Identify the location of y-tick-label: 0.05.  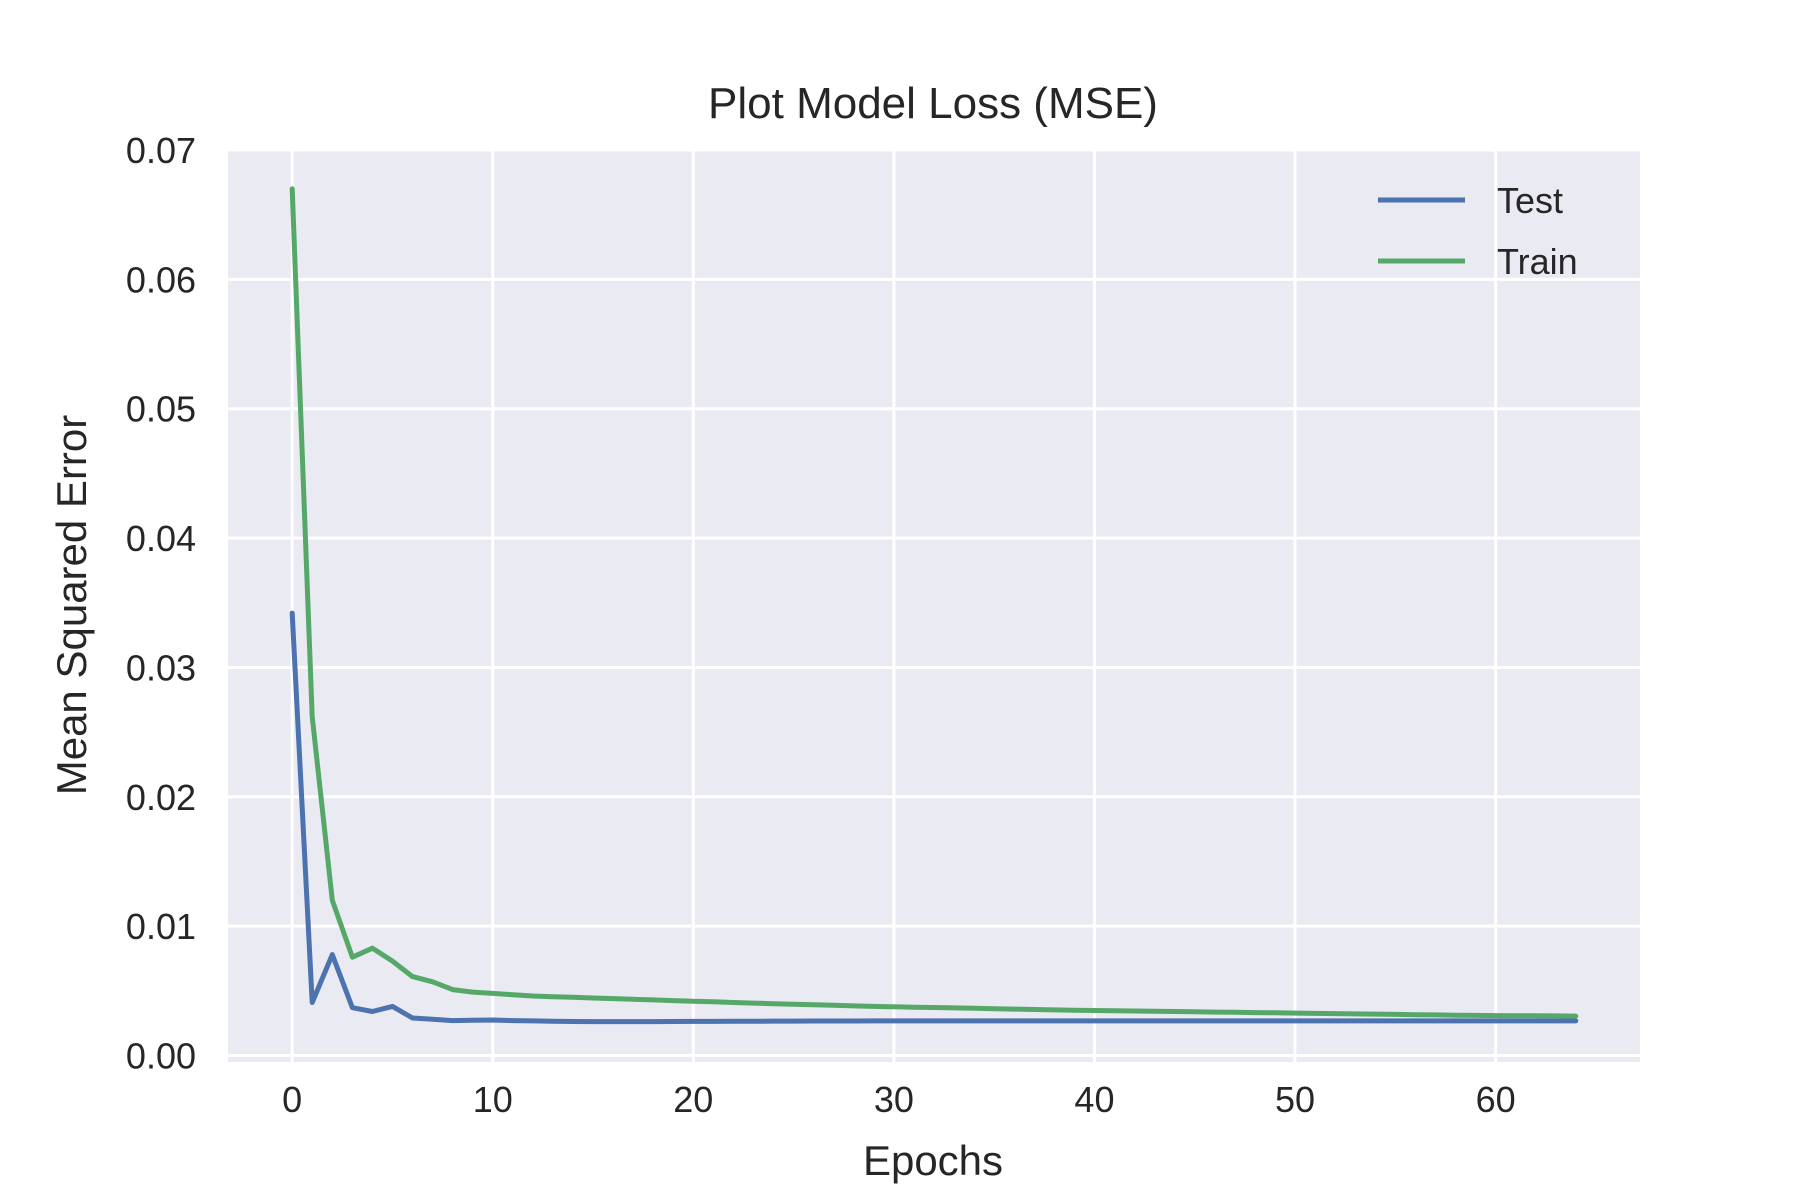
(161, 409).